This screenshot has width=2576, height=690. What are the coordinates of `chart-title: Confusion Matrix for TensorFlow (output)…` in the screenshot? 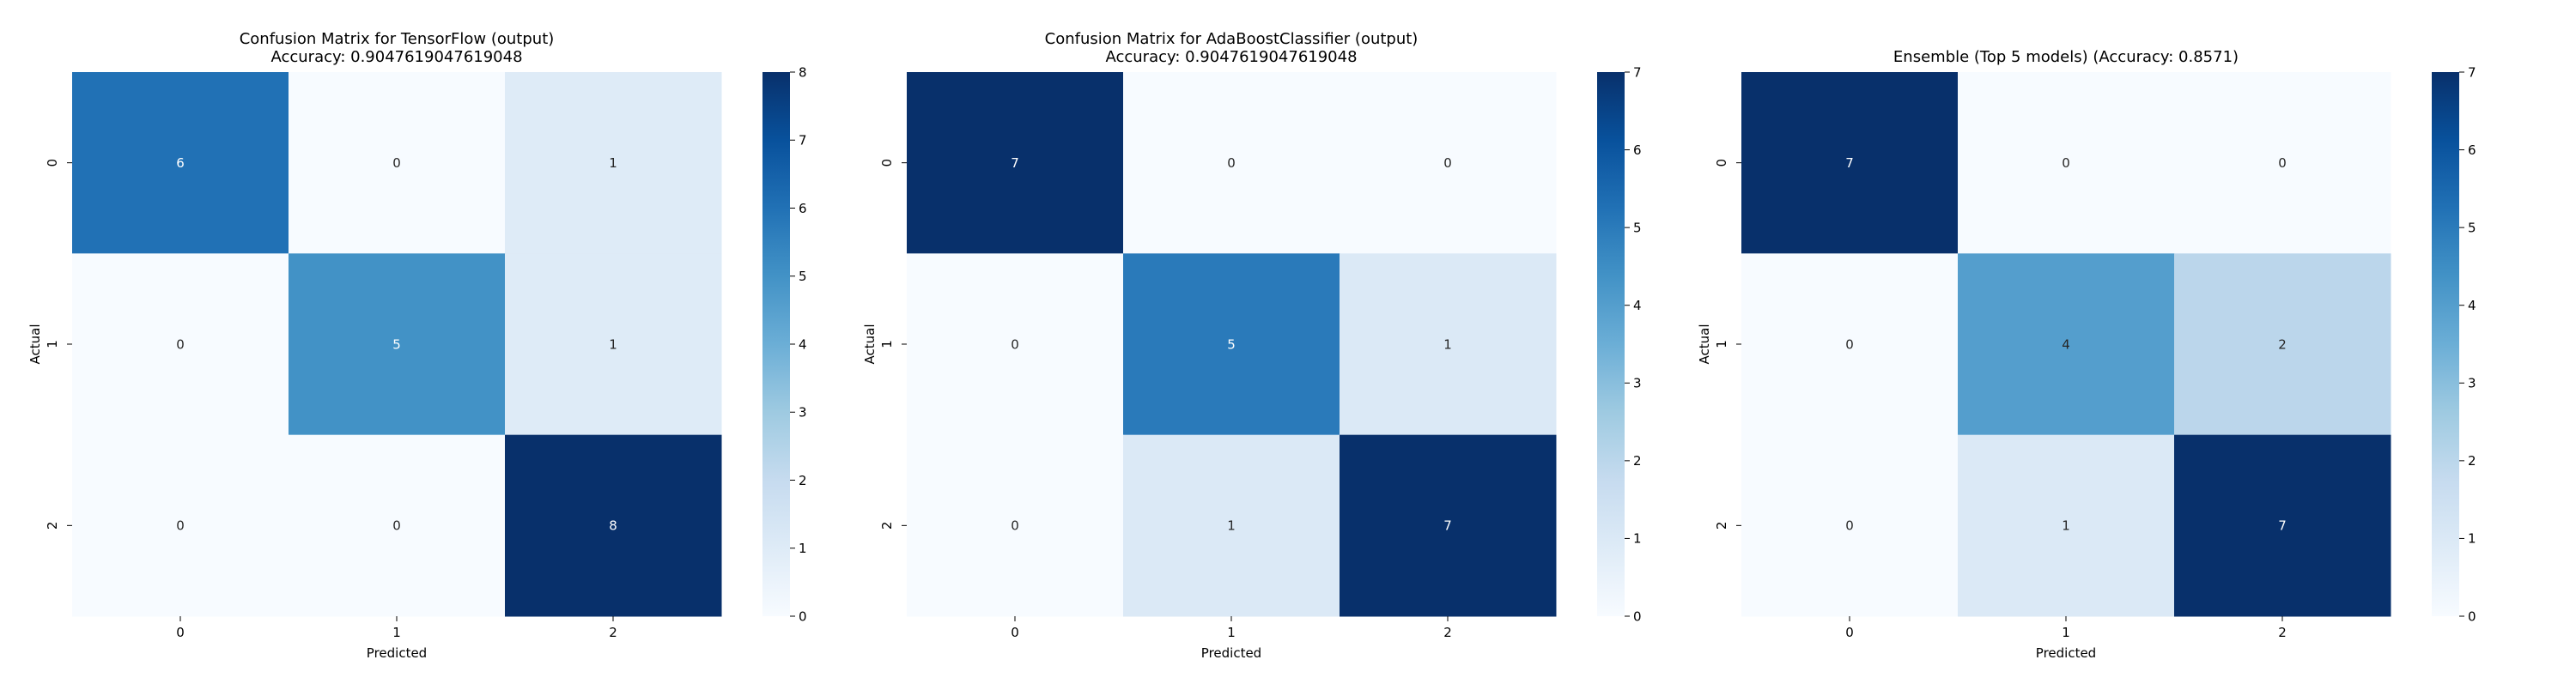 It's located at (398, 48).